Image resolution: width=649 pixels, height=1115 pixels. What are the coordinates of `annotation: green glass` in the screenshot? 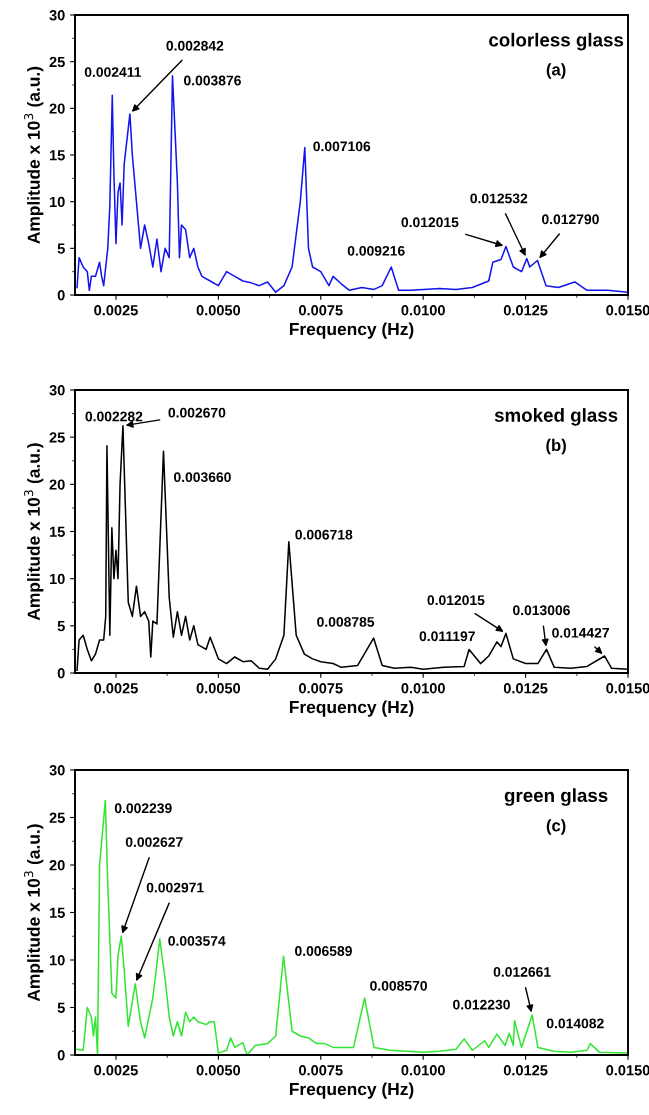 It's located at (556, 797).